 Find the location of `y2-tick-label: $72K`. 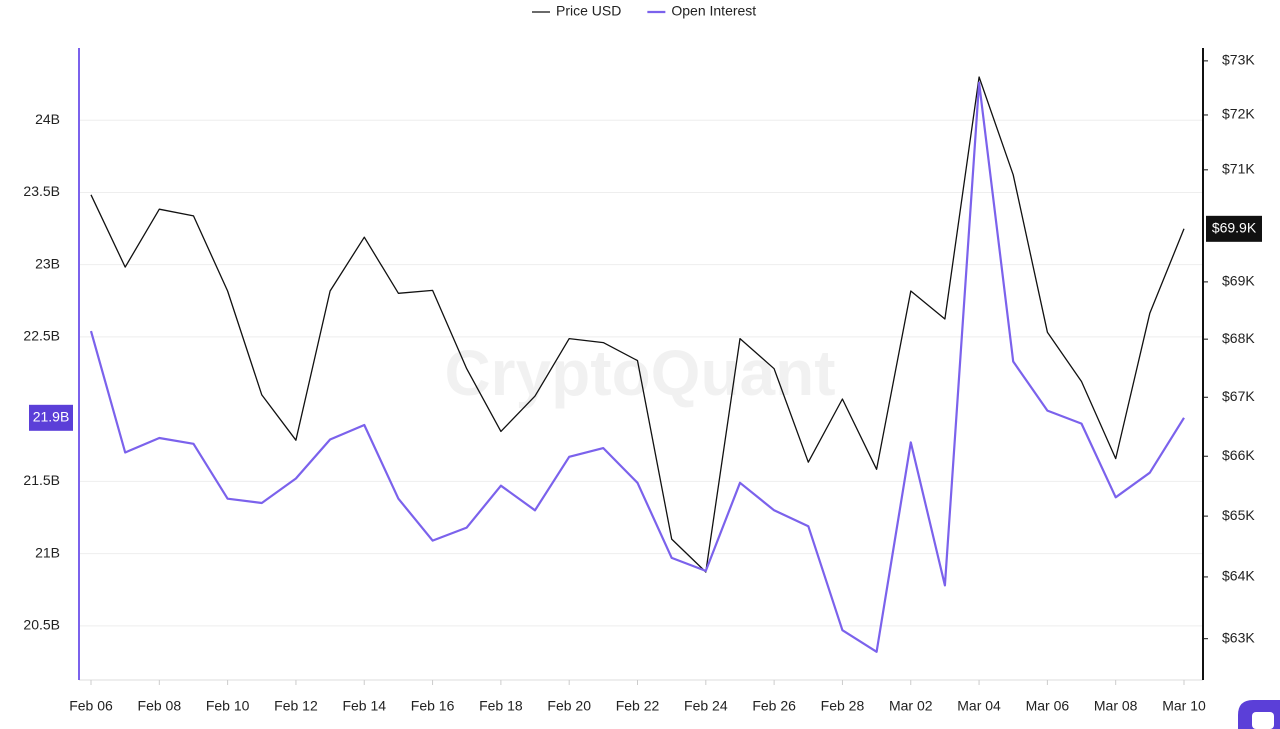

y2-tick-label: $72K is located at coordinates (1238, 114).